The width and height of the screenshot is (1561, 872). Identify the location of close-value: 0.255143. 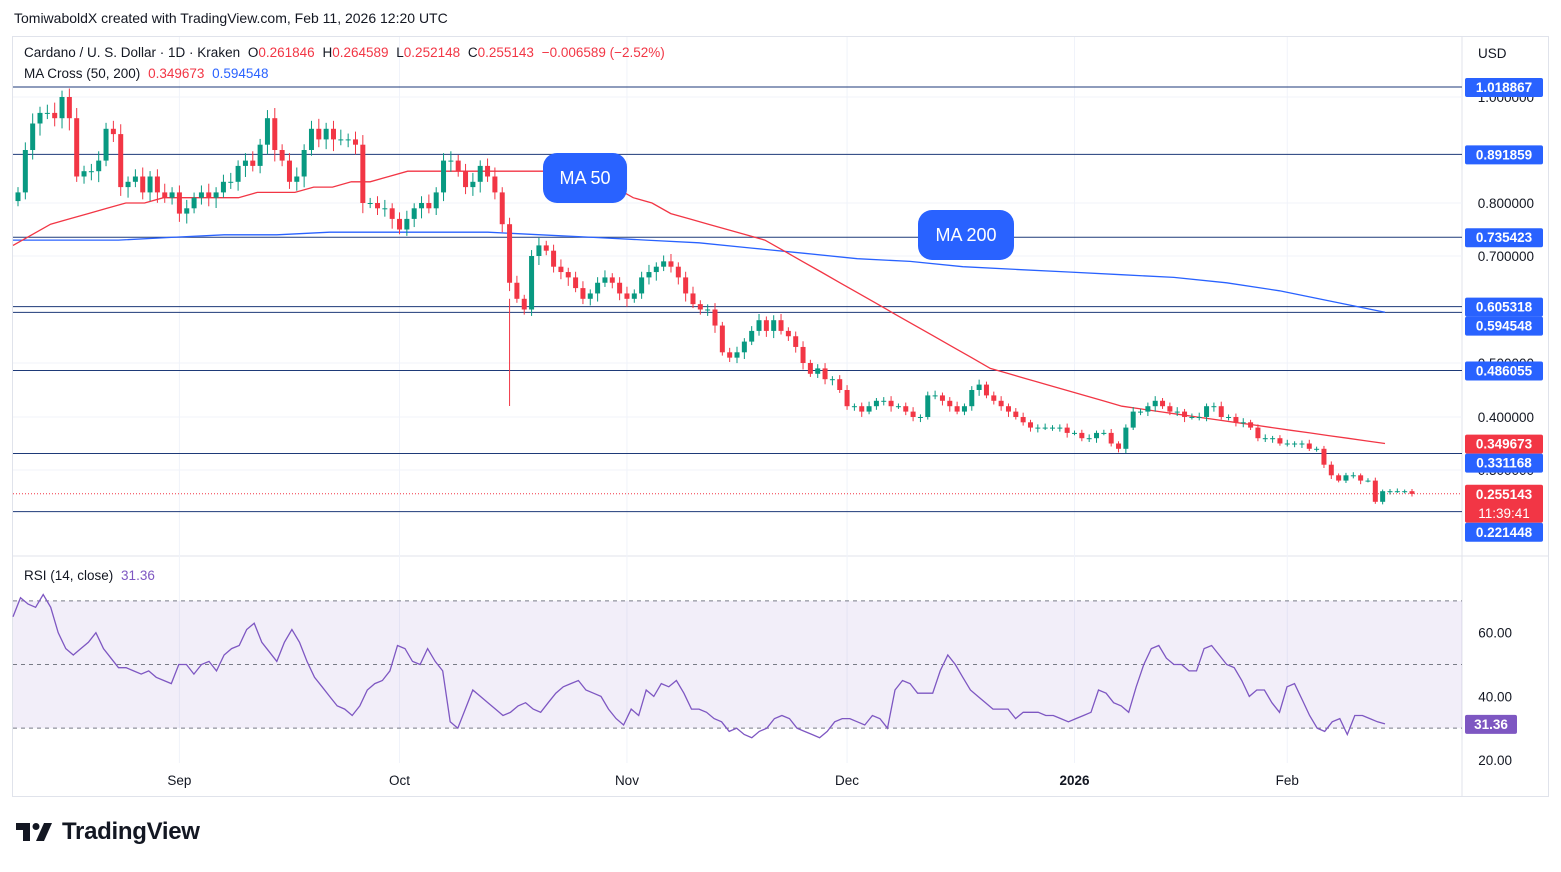
(505, 52).